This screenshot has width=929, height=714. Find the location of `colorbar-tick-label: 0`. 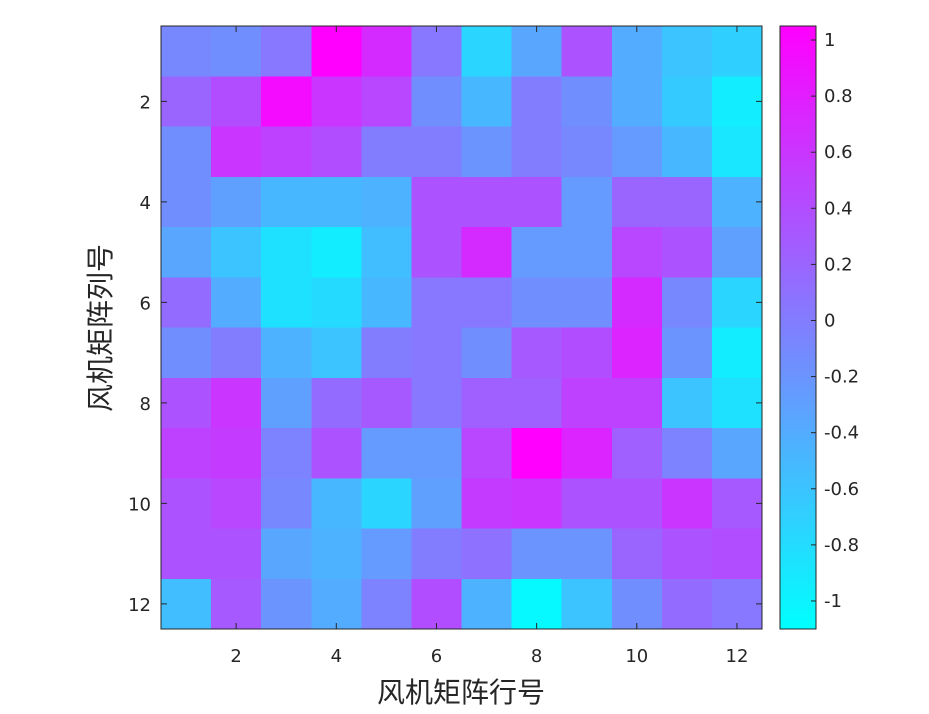

colorbar-tick-label: 0 is located at coordinates (829, 320).